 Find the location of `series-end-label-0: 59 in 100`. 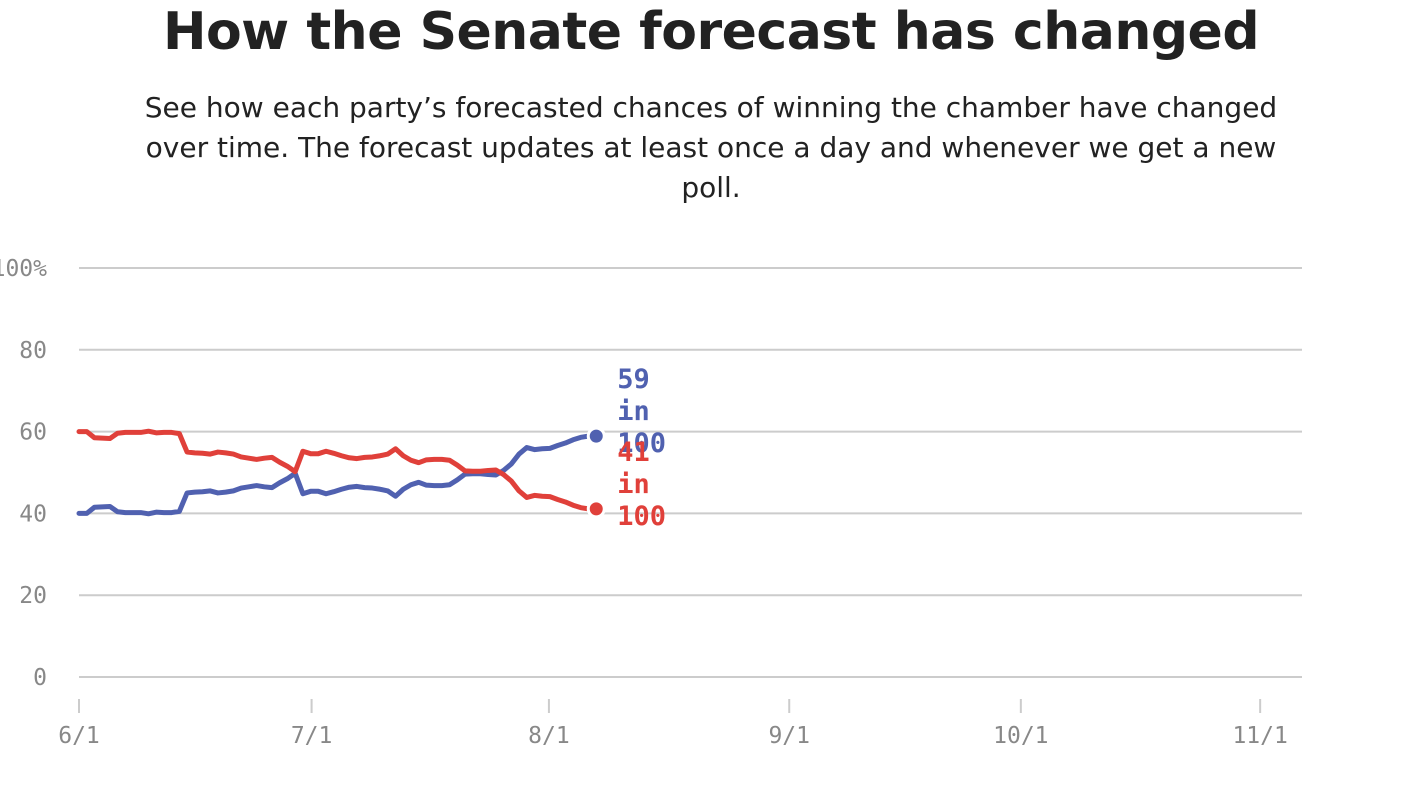

series-end-label-0: 59 in 100 is located at coordinates (641, 411).